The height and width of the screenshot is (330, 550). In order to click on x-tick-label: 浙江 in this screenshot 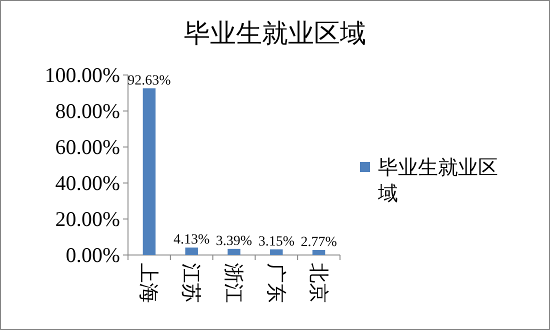, I will do `click(233, 283)`.